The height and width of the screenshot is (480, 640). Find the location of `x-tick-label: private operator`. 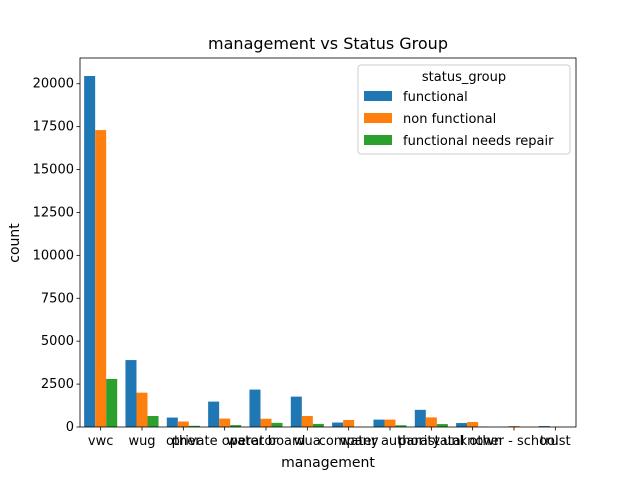

x-tick-label: private operator is located at coordinates (225, 441).